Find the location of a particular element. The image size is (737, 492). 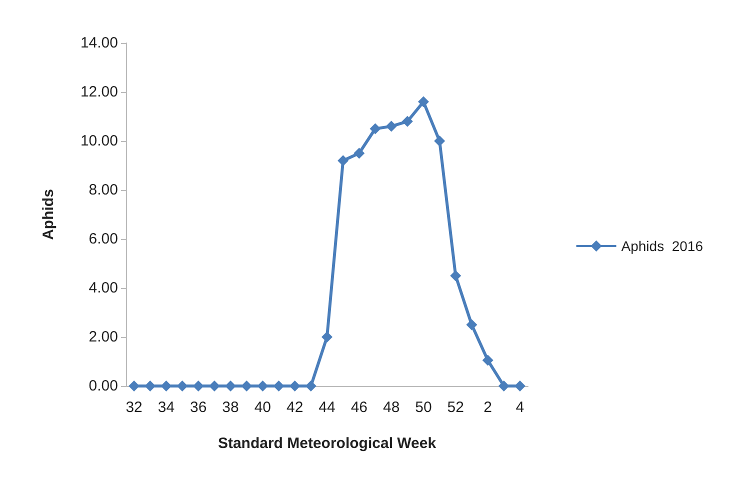

x-tick-label: 38 is located at coordinates (230, 407).